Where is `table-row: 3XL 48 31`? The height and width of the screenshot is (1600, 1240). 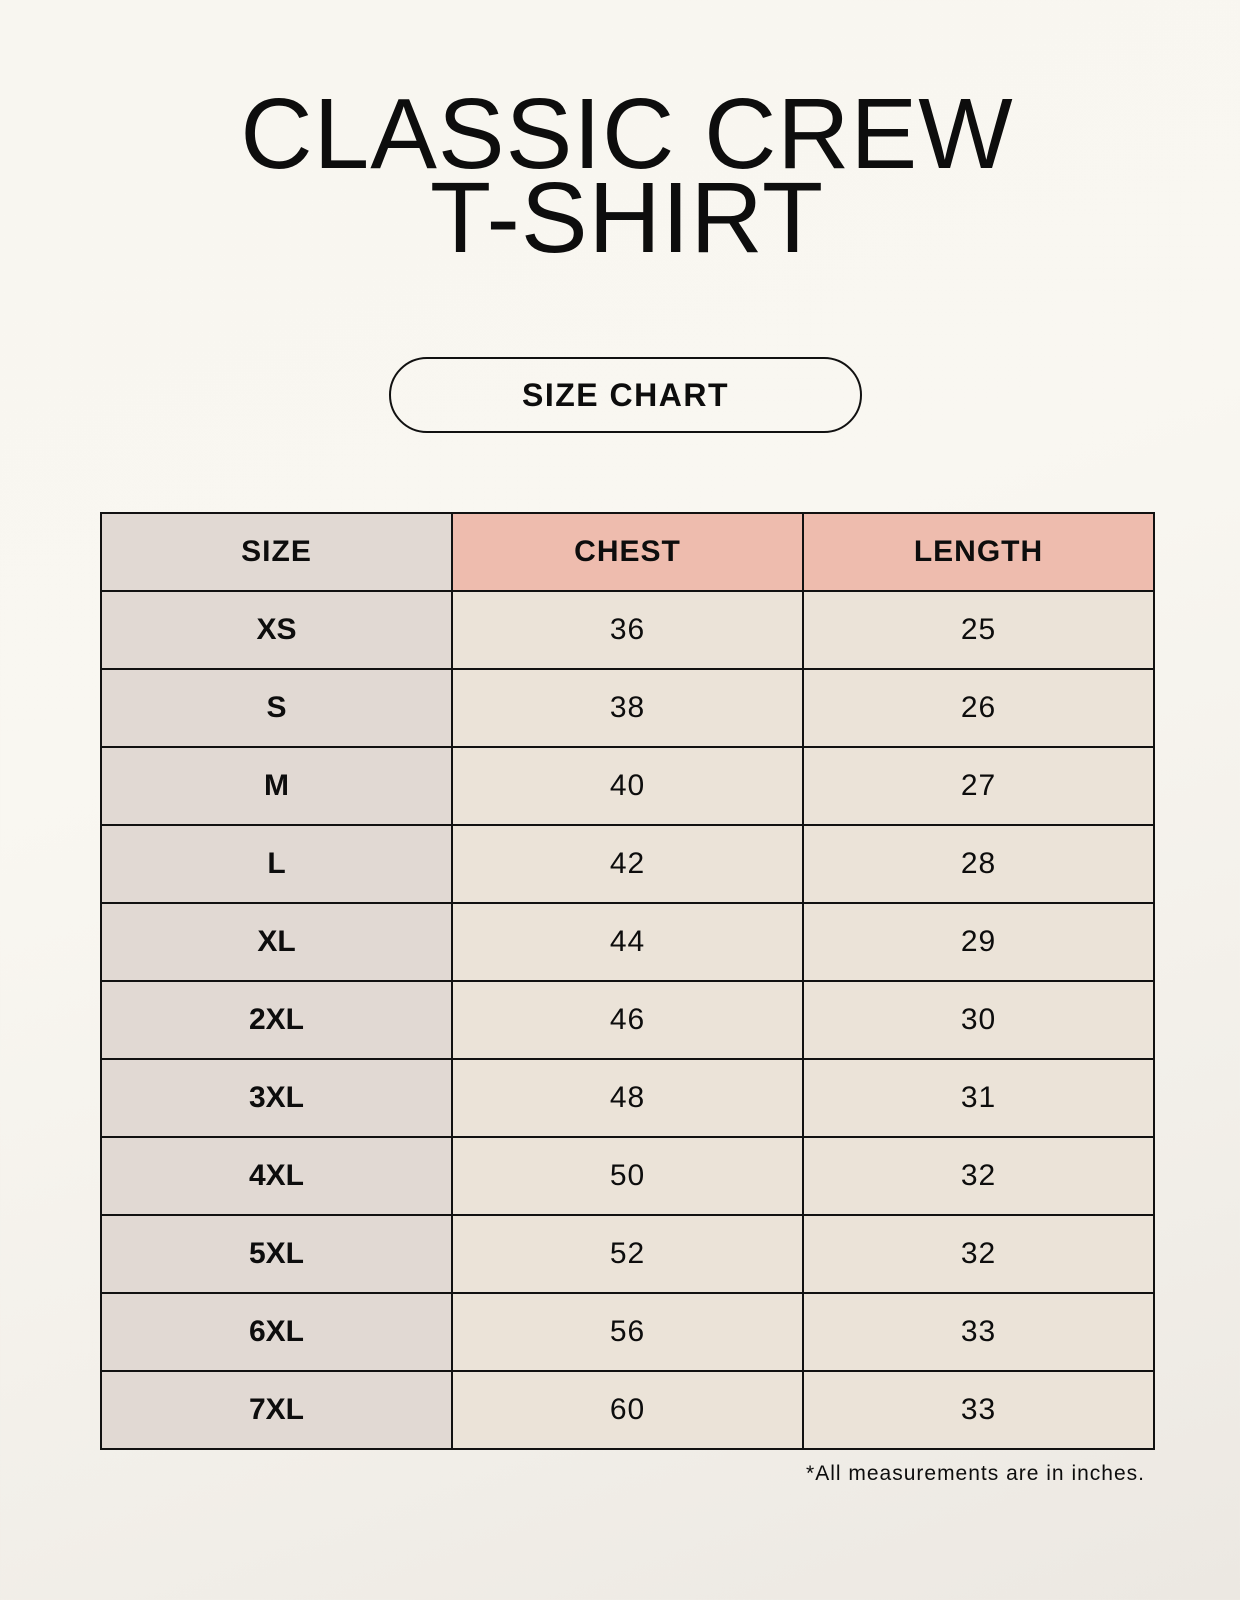 table-row: 3XL 48 31 is located at coordinates (627, 1098).